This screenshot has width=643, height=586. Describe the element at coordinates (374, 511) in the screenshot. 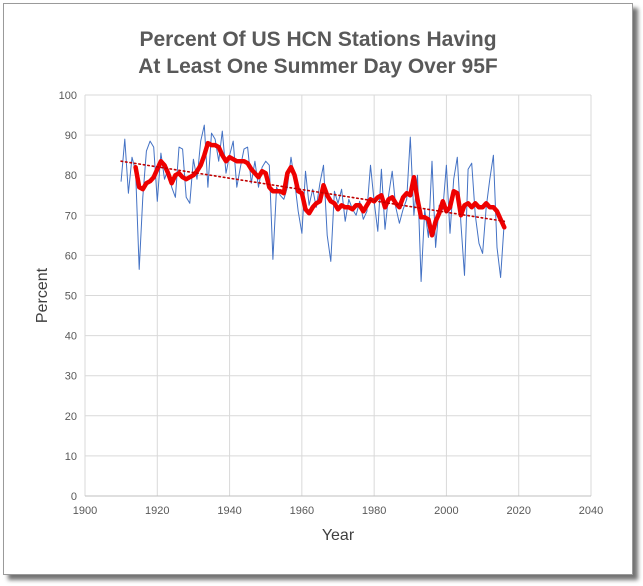

I see `x-tick-label: 1980` at that location.